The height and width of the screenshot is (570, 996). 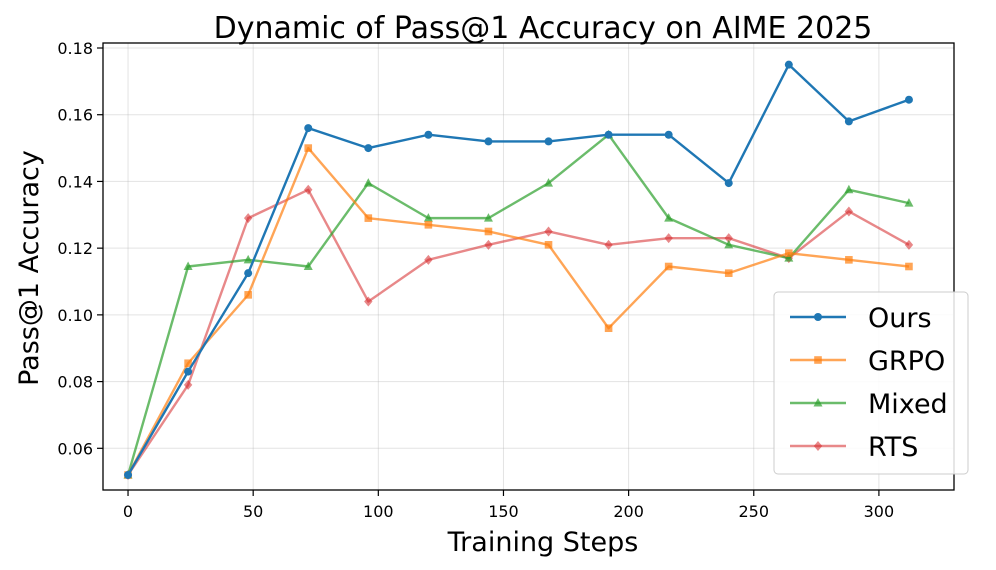 I want to click on y-tick-label: 0.16, so click(x=75, y=115).